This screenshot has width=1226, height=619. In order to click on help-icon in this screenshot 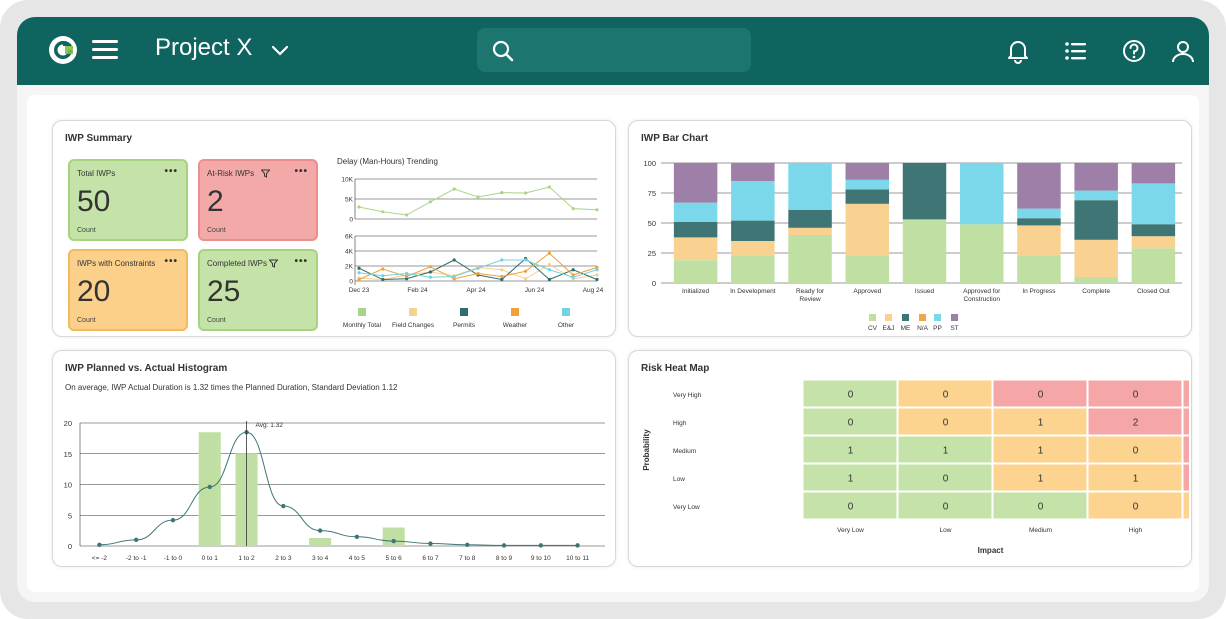, I will do `click(1134, 51)`.